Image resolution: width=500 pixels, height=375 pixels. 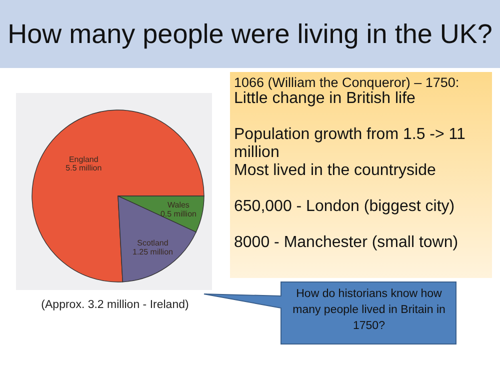 What do you see at coordinates (369, 310) in the screenshot?
I see `text: How do historians know how many people lived in Britain in 1750?` at bounding box center [369, 310].